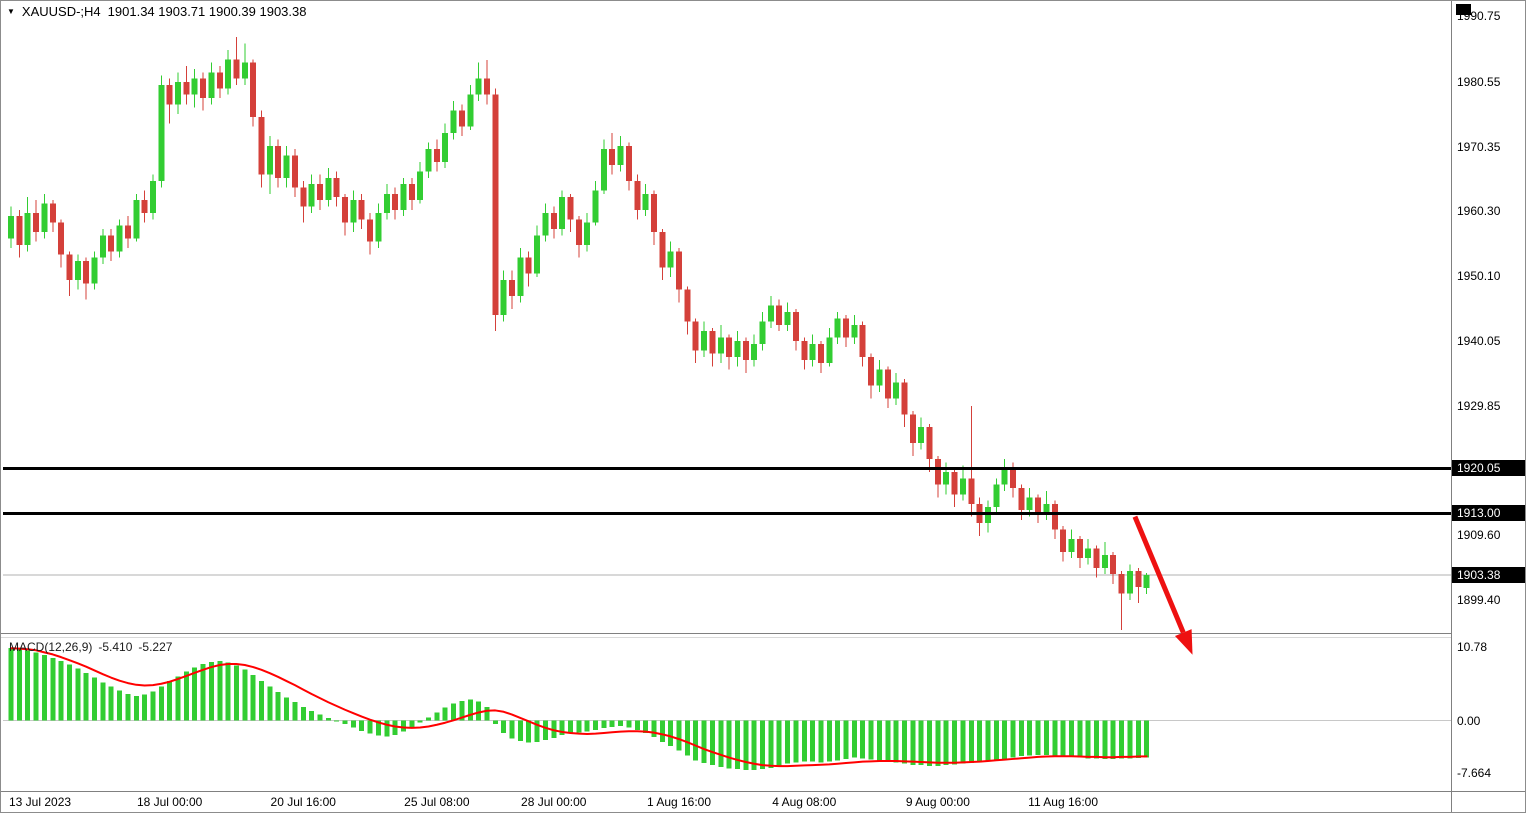 The width and height of the screenshot is (1526, 813). Describe the element at coordinates (1474, 773) in the screenshot. I see `macd-axis-label: -7.664` at that location.